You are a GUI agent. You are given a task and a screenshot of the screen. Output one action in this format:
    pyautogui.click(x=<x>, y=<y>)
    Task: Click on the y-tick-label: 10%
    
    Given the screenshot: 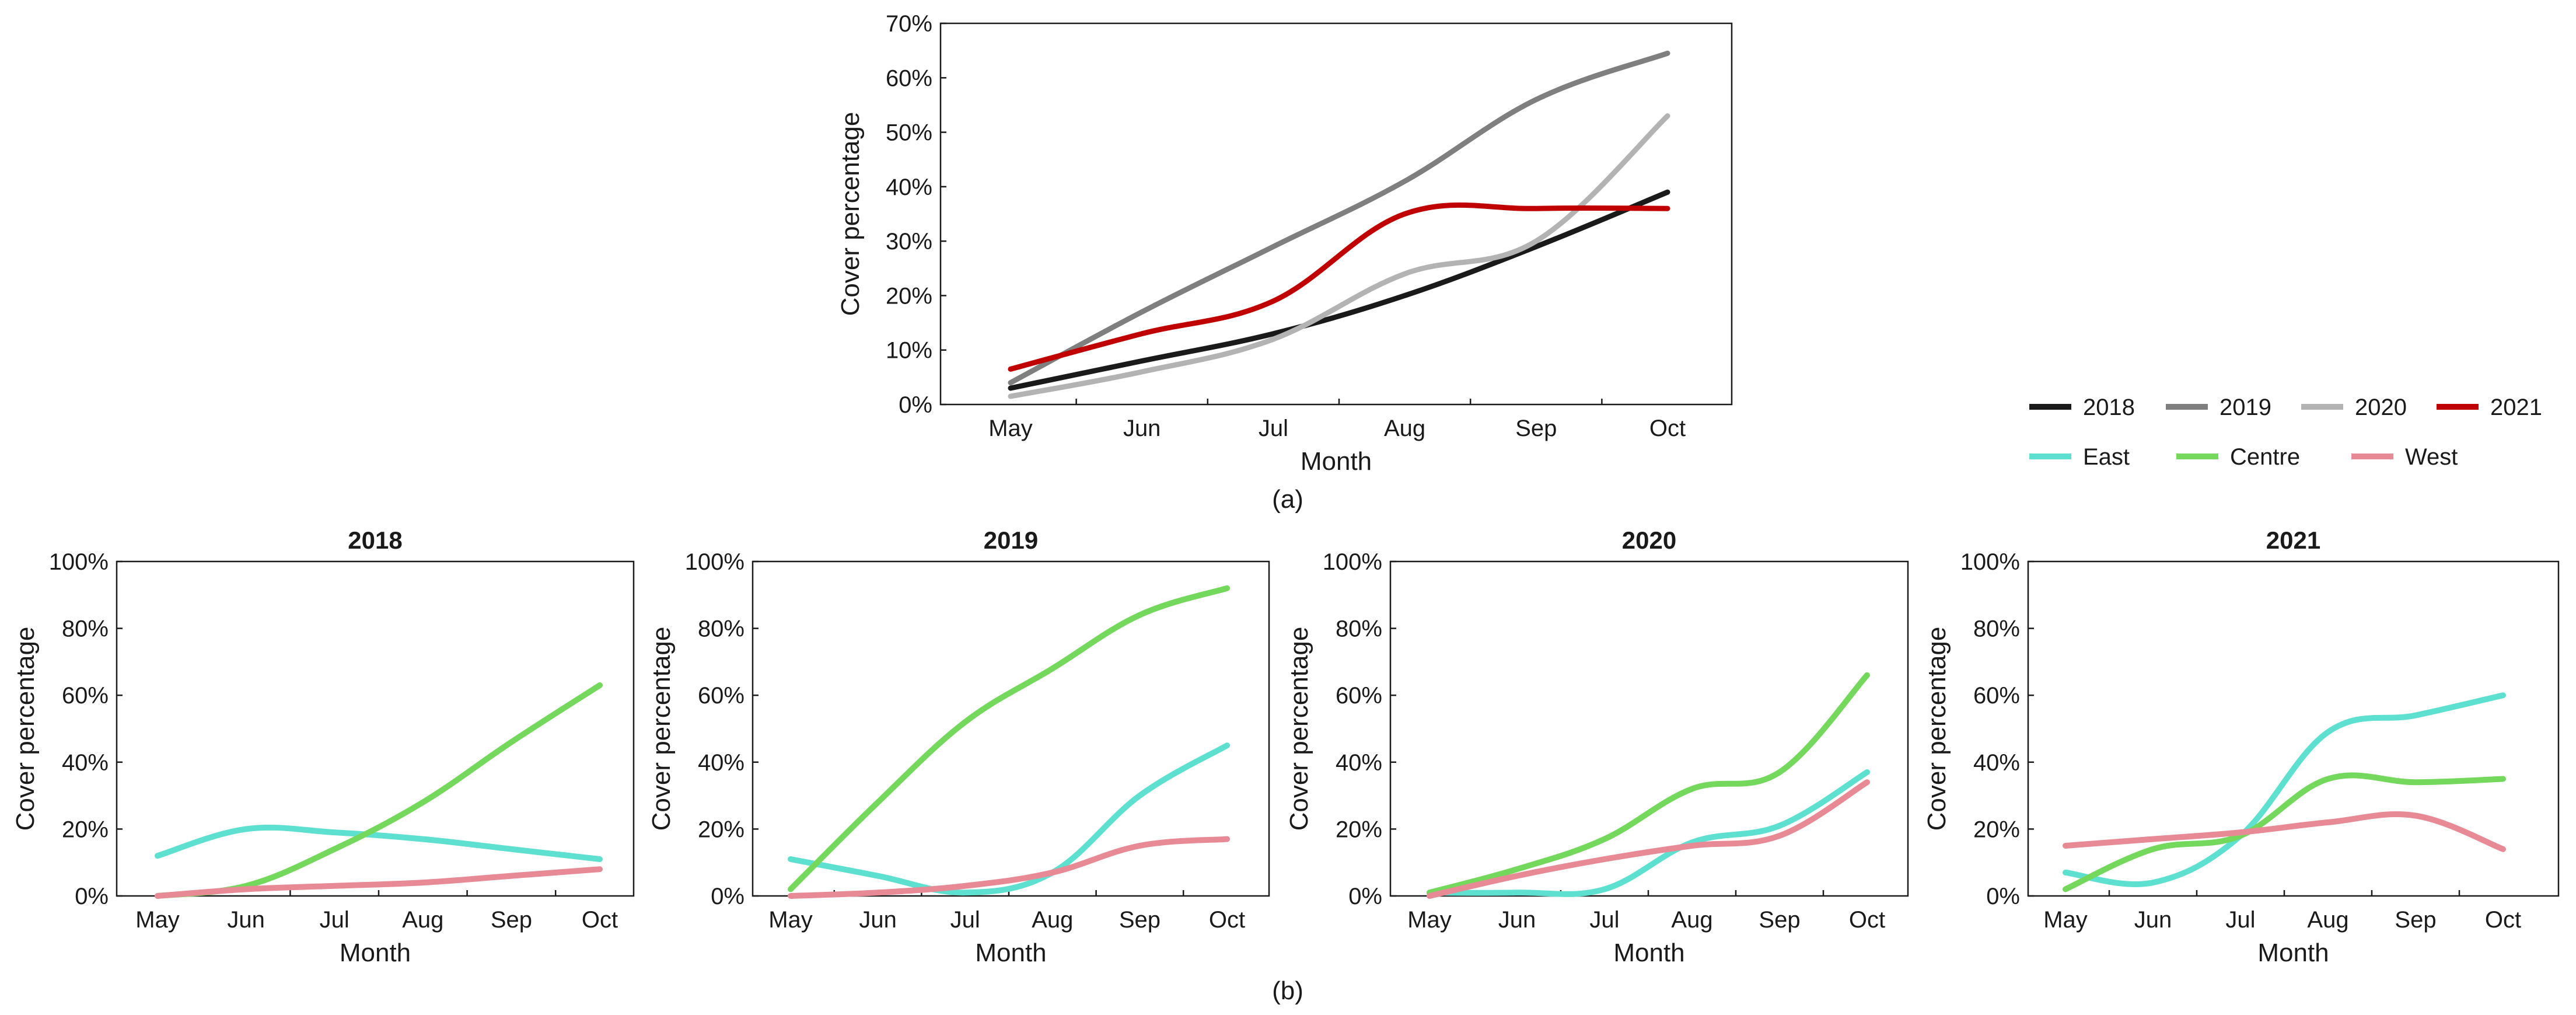 What is the action you would take?
    pyautogui.click(x=909, y=351)
    